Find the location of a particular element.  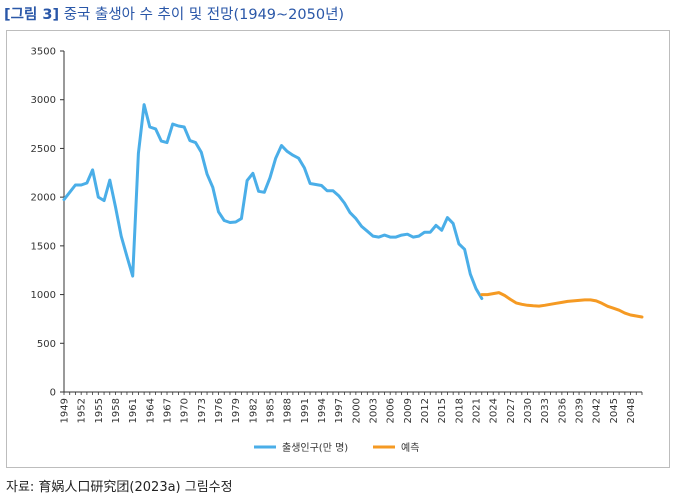

y-tick-label: 0 is located at coordinates (53, 393).